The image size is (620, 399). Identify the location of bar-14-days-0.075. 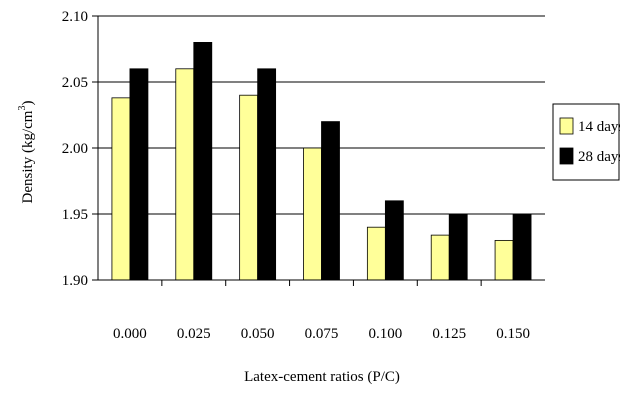
(312, 214).